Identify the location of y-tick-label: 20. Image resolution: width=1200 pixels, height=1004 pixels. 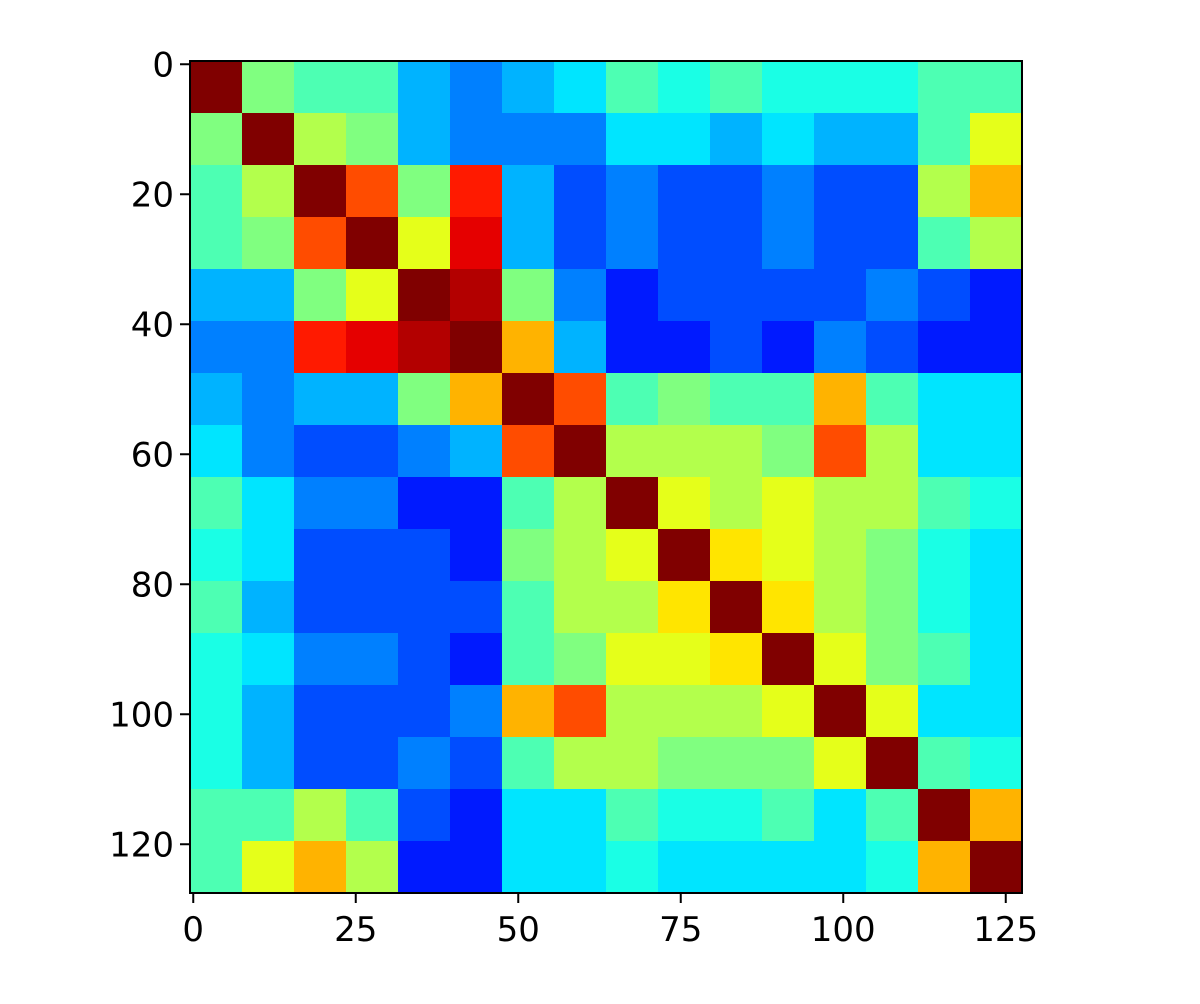
(152, 195).